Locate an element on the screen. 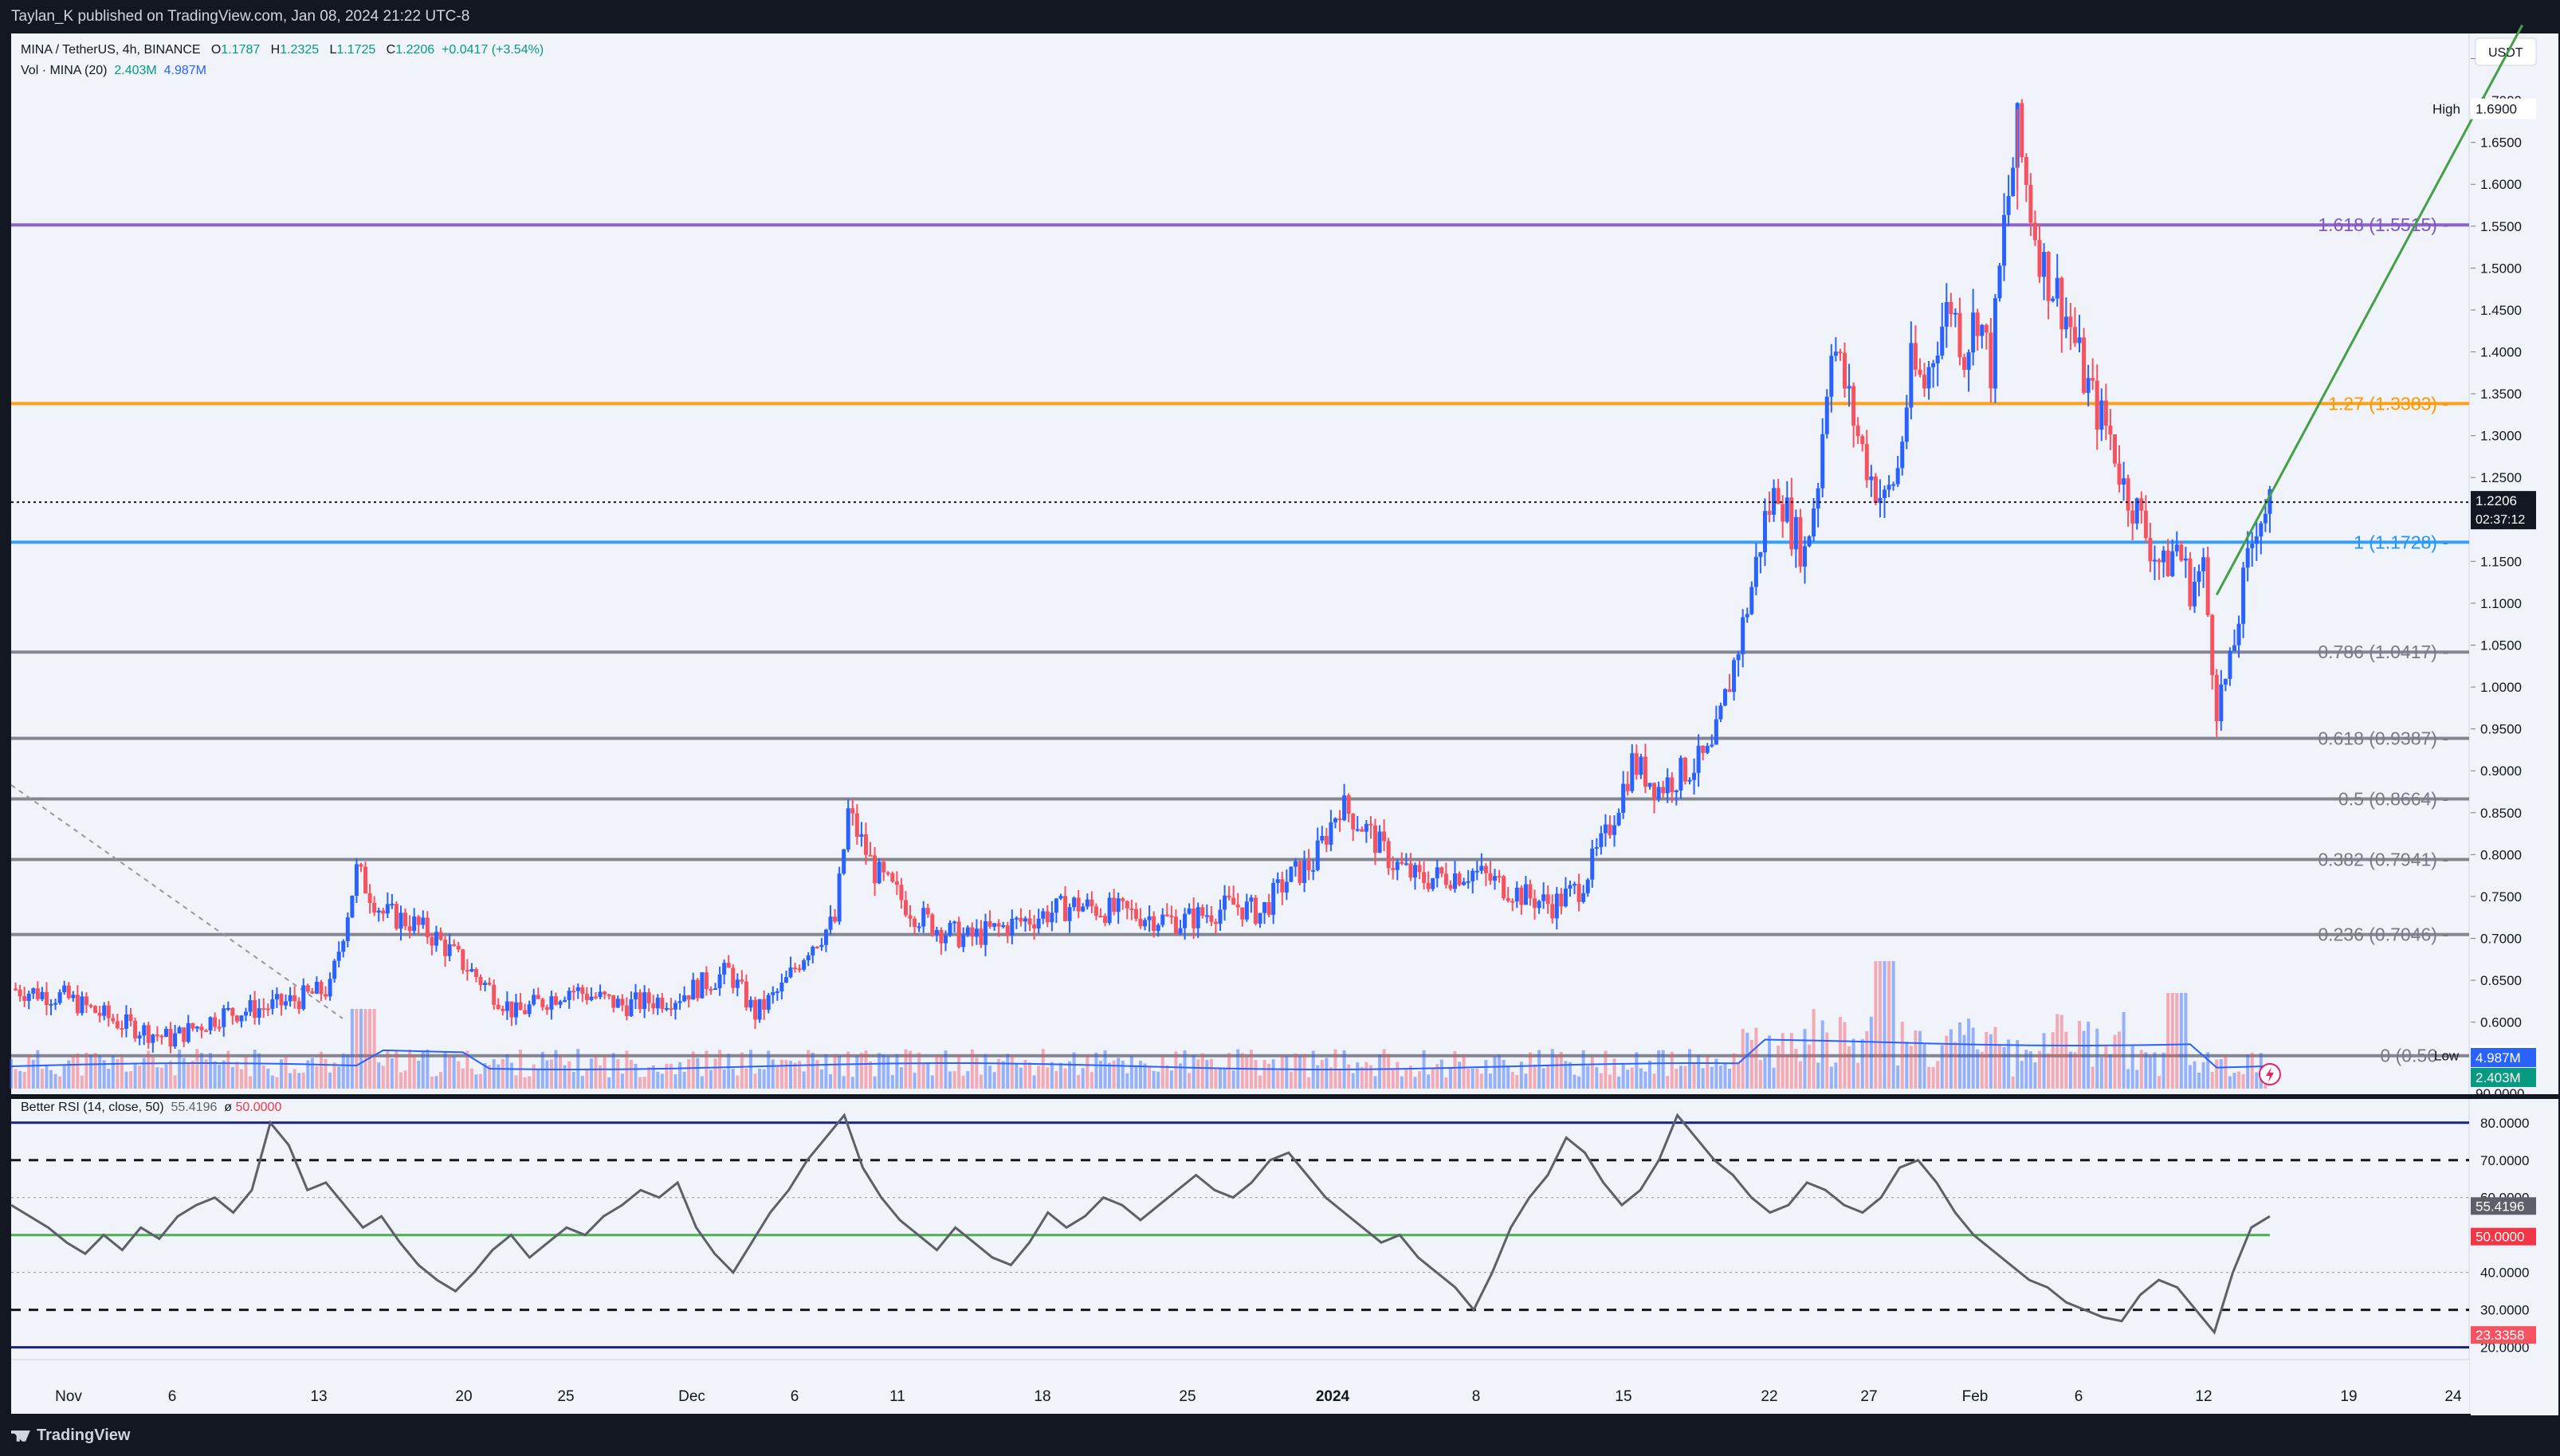  volume-label: Vol · MINA (20) is located at coordinates (64, 70).